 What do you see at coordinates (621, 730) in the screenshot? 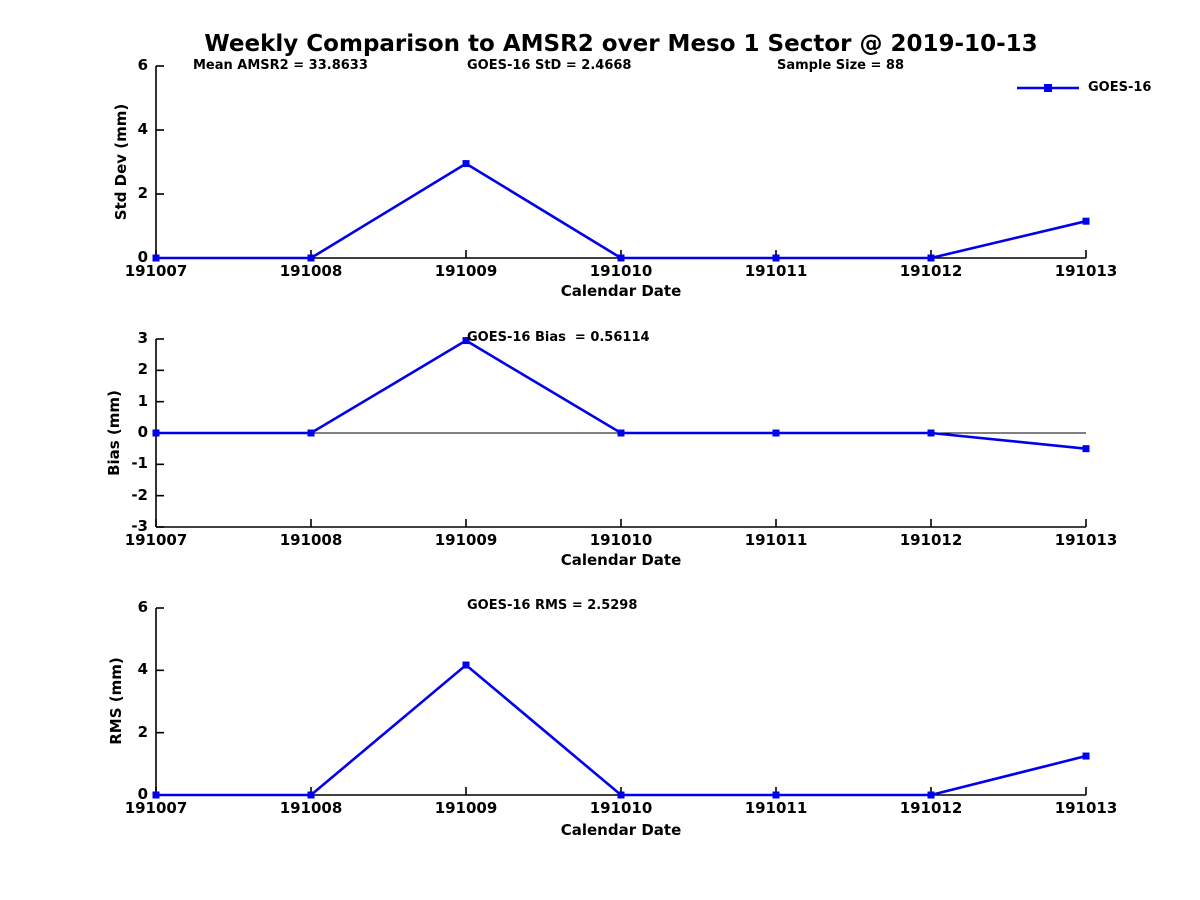
I see `data-line-rms` at bounding box center [621, 730].